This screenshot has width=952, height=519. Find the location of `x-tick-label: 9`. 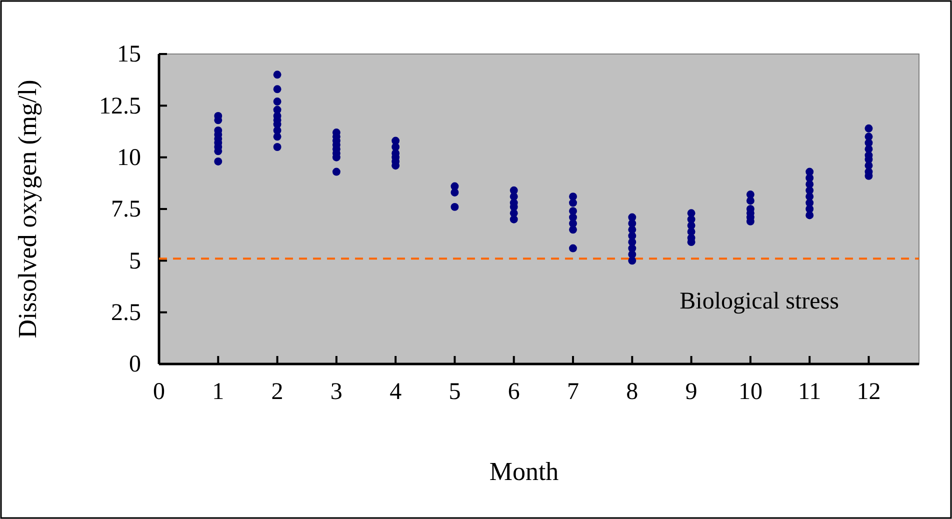

x-tick-label: 9 is located at coordinates (691, 392).